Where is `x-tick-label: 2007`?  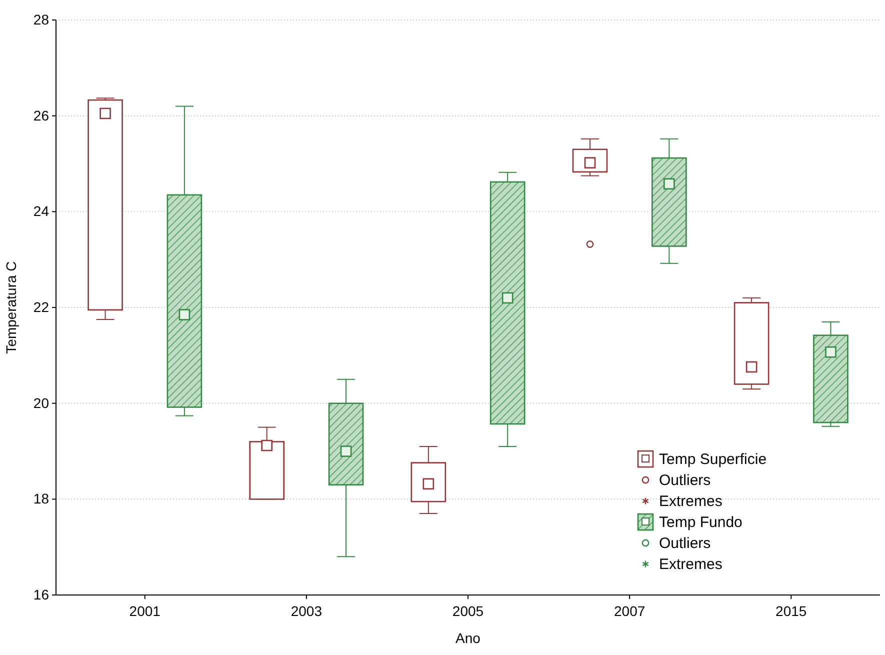 x-tick-label: 2007 is located at coordinates (630, 611).